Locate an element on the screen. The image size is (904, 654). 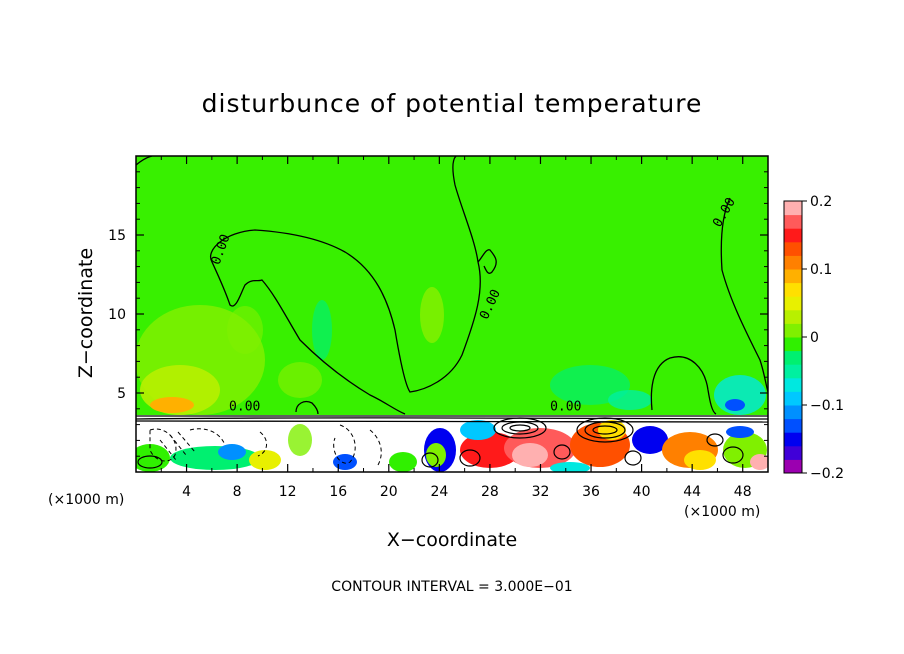
x-unit-left: (×1000 m) is located at coordinates (86, 500).